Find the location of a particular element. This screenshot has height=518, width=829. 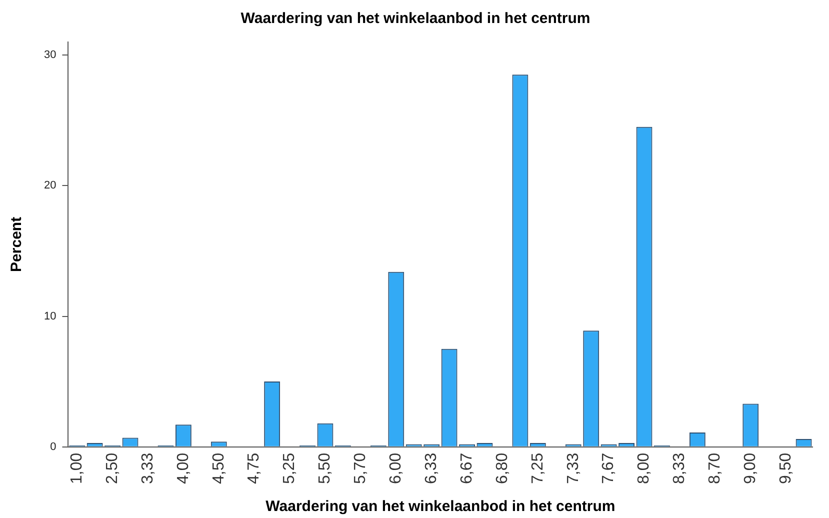

x-axis-title: Waardering van het winkelaanbod in het centrum is located at coordinates (441, 507).